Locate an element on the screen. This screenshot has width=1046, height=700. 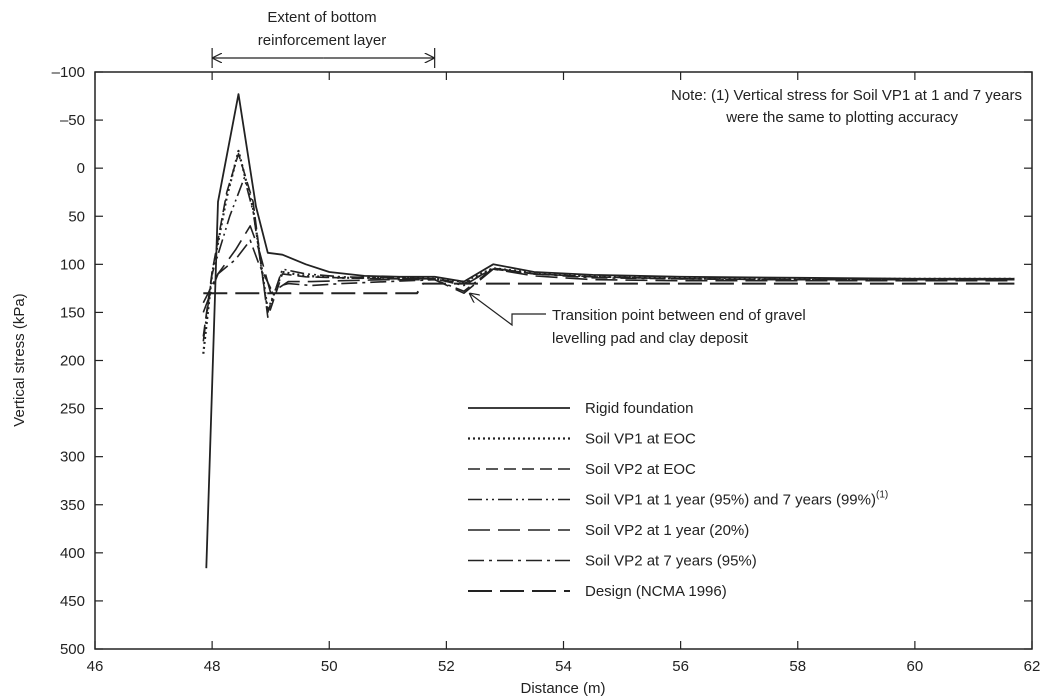
y-tick-label: 450 is located at coordinates (72, 601).